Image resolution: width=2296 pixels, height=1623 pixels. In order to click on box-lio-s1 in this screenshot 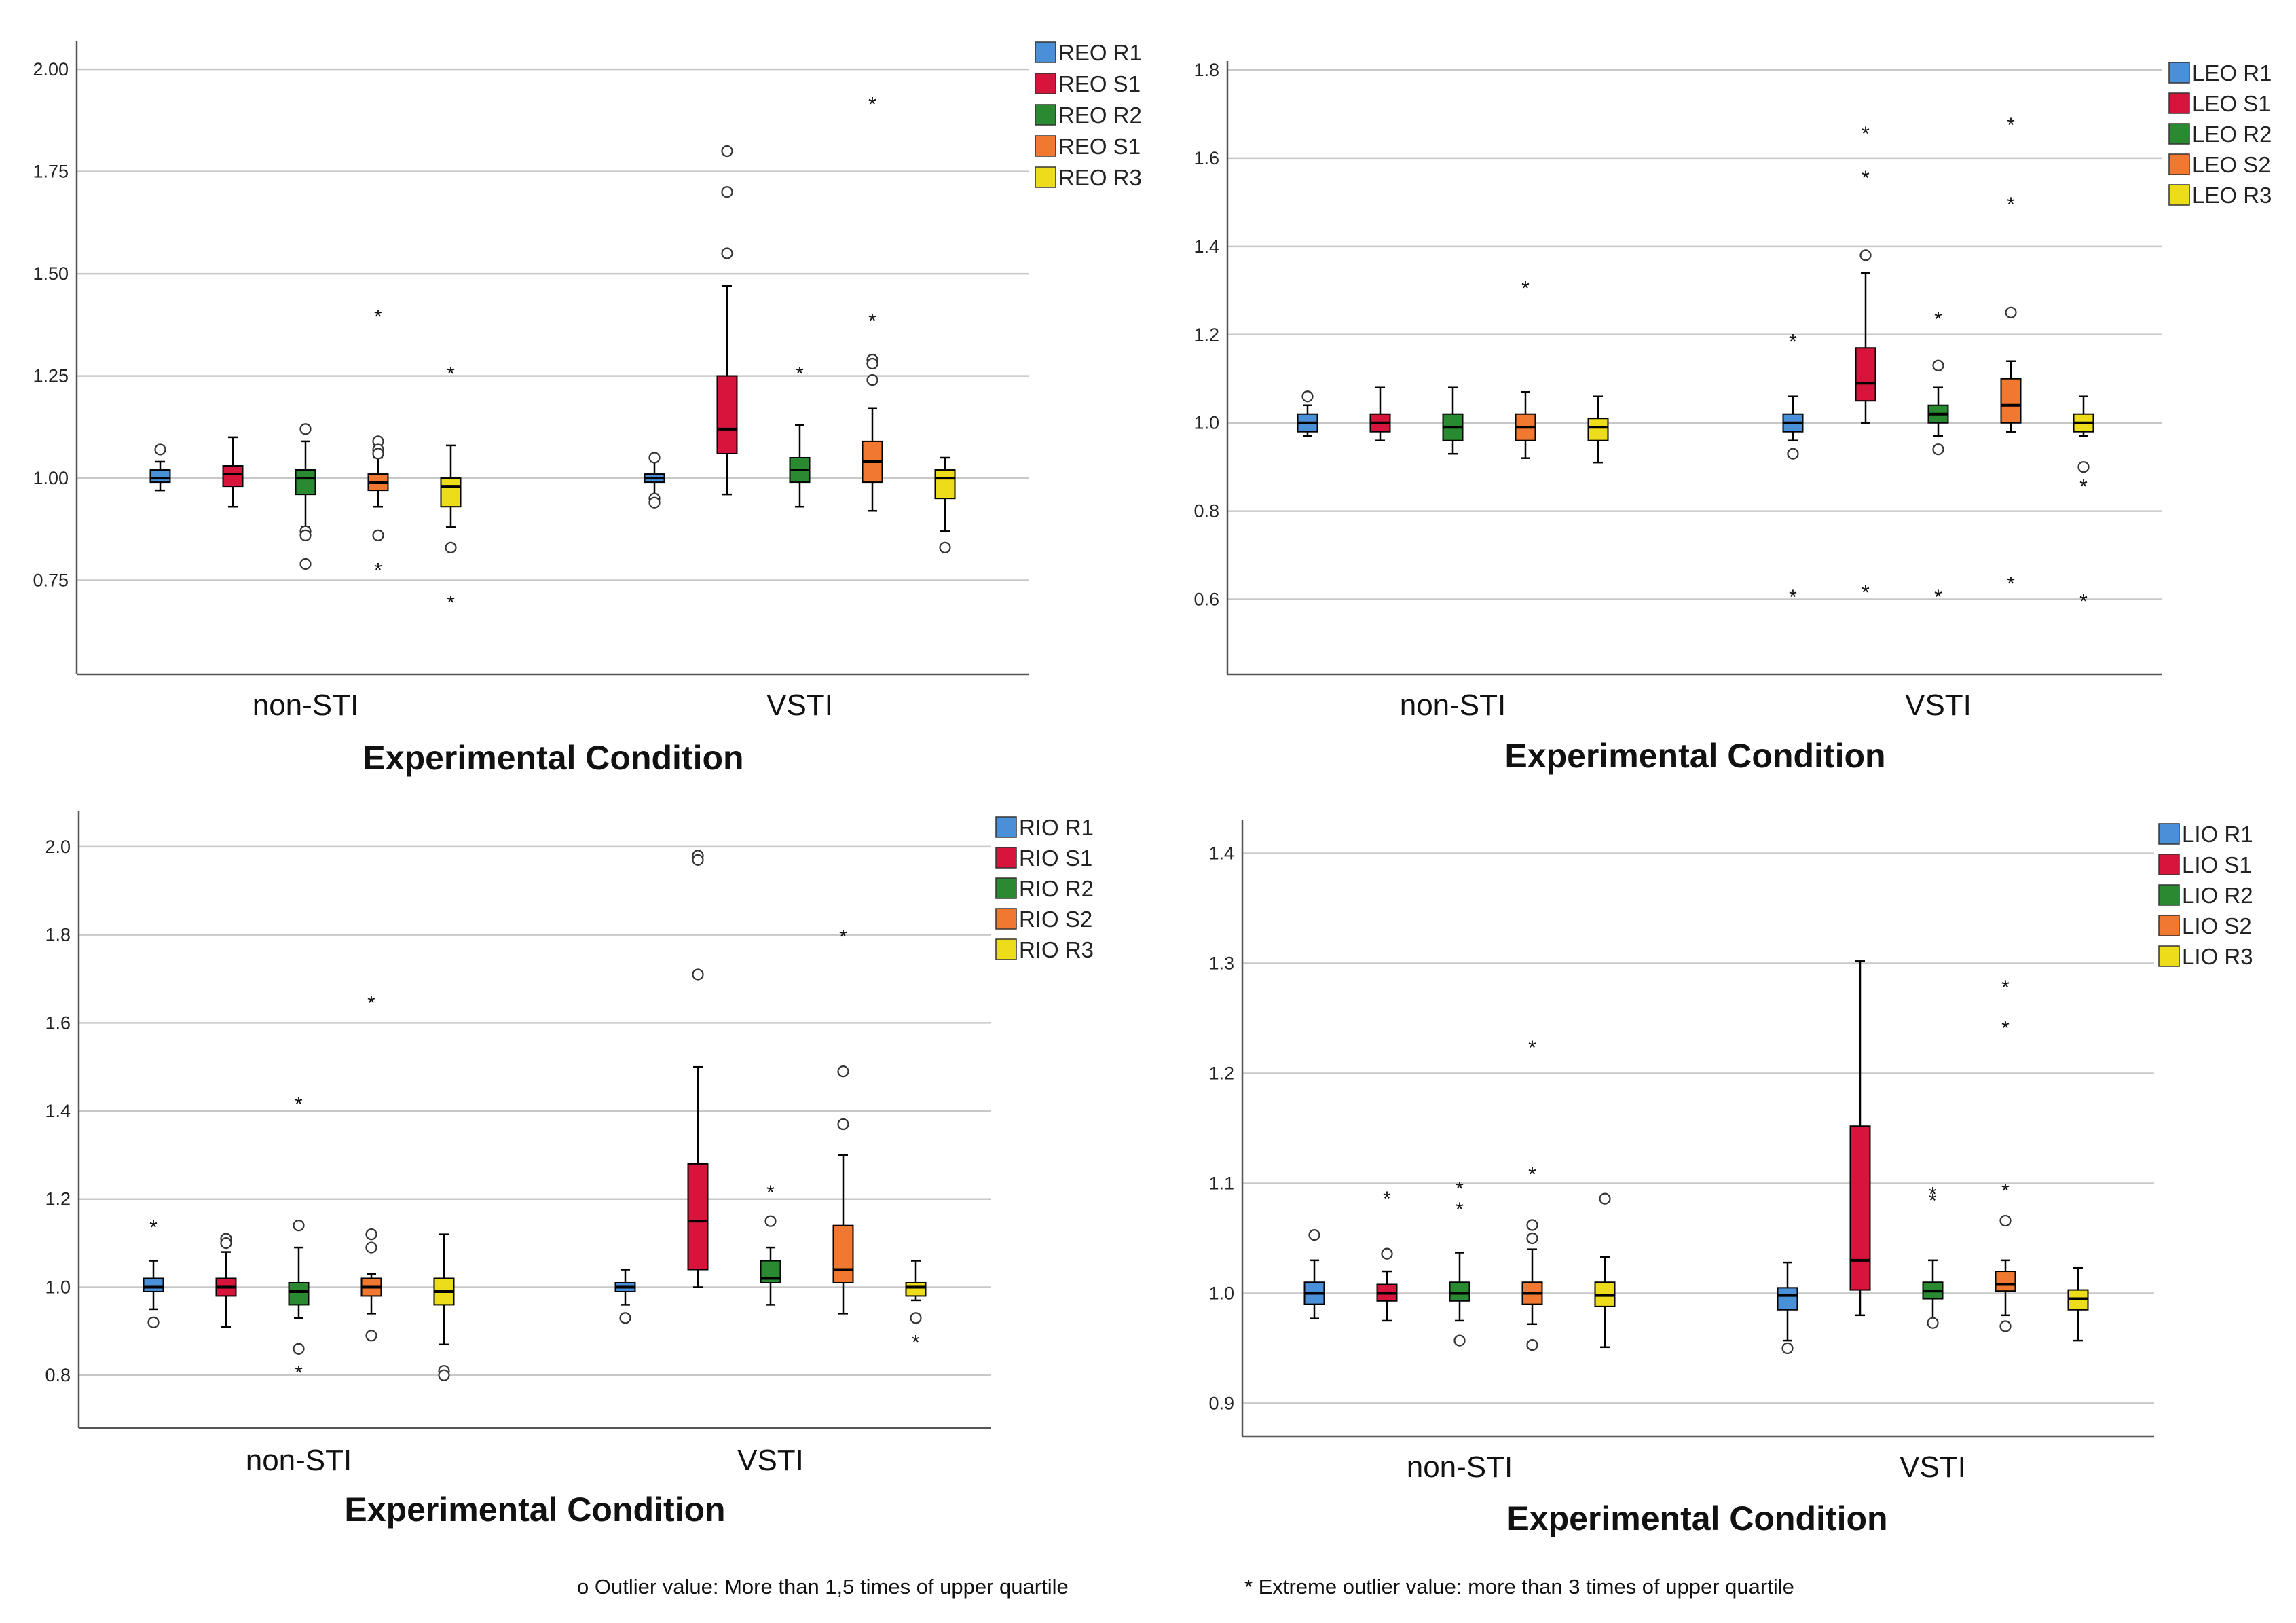, I will do `click(1860, 1138)`.